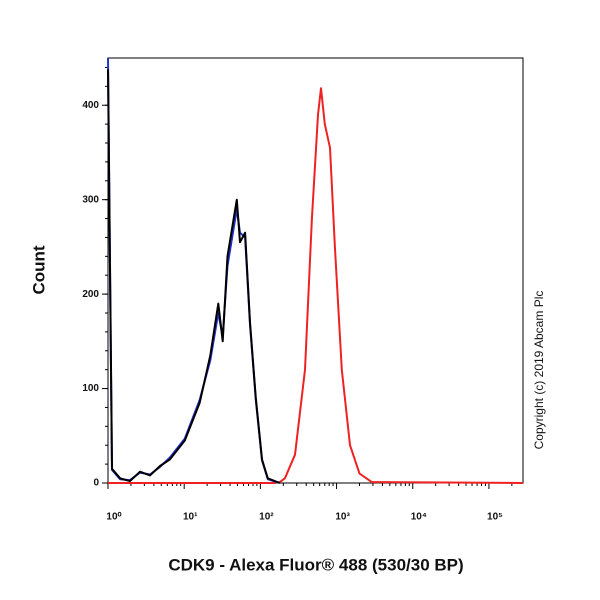 This screenshot has height=600, width=600. Describe the element at coordinates (190, 517) in the screenshot. I see `x-tick-label: 10¹` at that location.